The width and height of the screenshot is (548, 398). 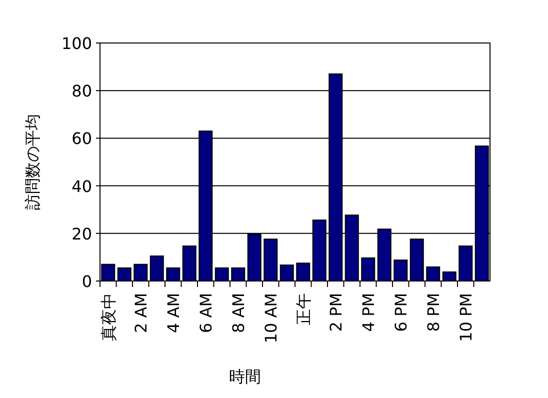 I want to click on x-tick-label: 6 AM, so click(x=206, y=313).